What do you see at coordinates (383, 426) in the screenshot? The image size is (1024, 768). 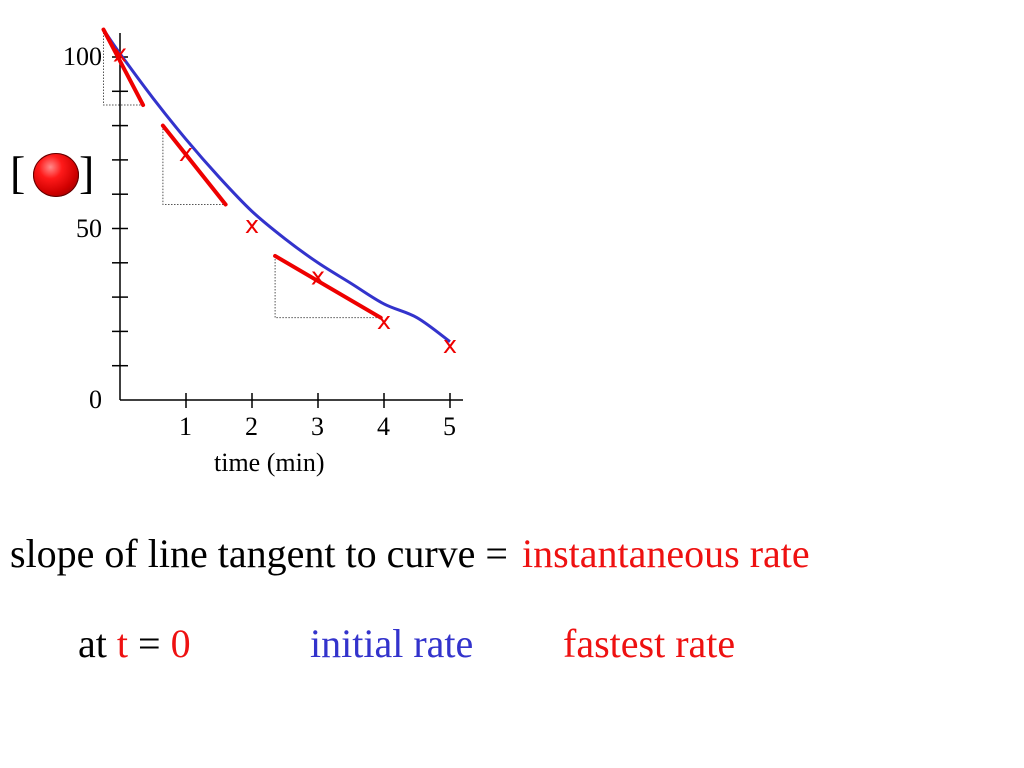 I see `x-tick-label-4: 4` at bounding box center [383, 426].